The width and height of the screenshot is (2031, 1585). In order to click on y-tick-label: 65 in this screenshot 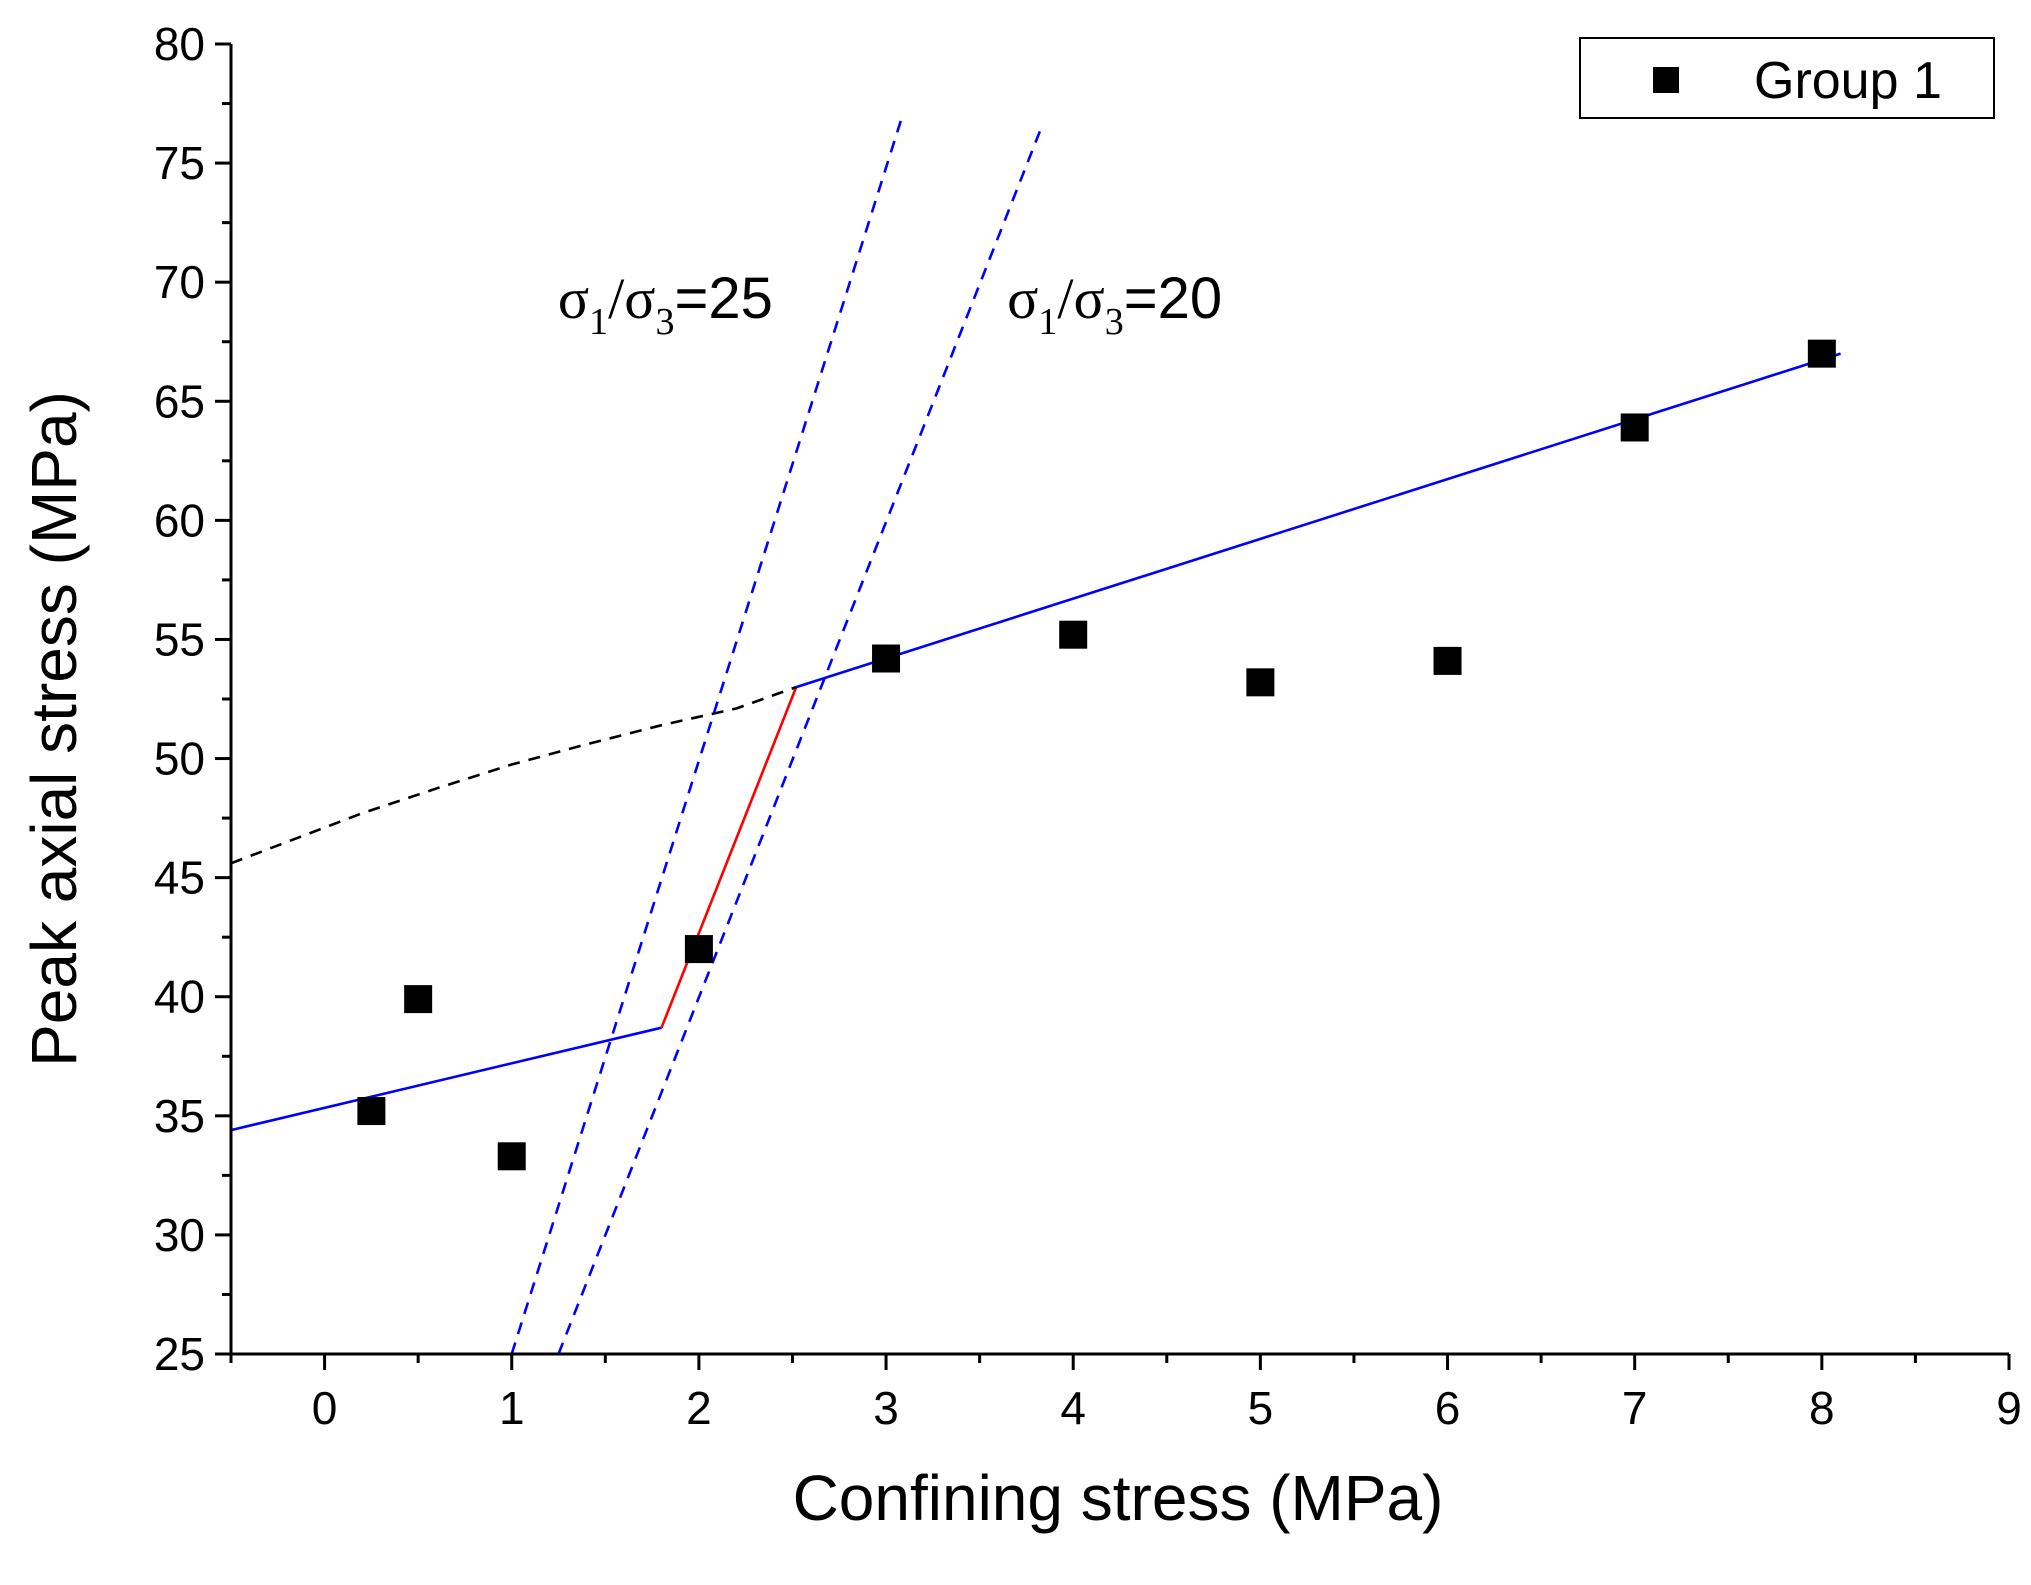, I will do `click(179, 401)`.